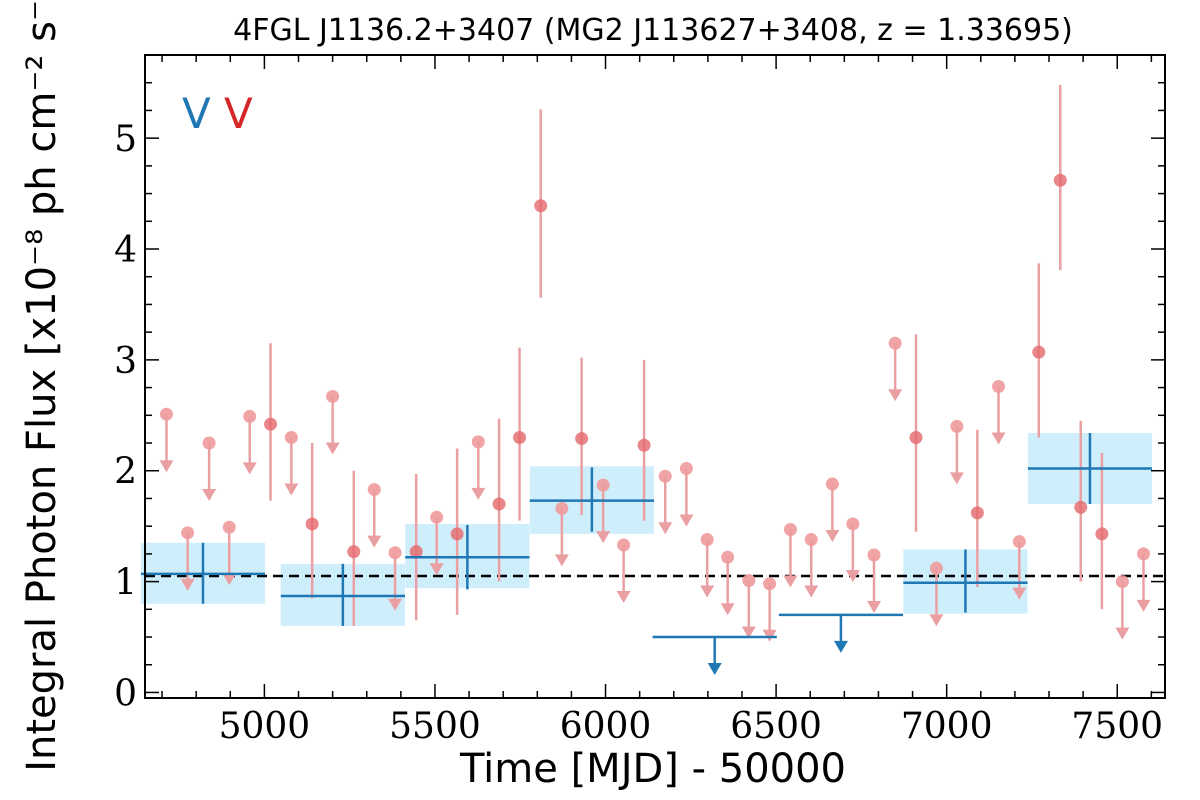  I want to click on y-tick-label: 1, so click(125, 583).